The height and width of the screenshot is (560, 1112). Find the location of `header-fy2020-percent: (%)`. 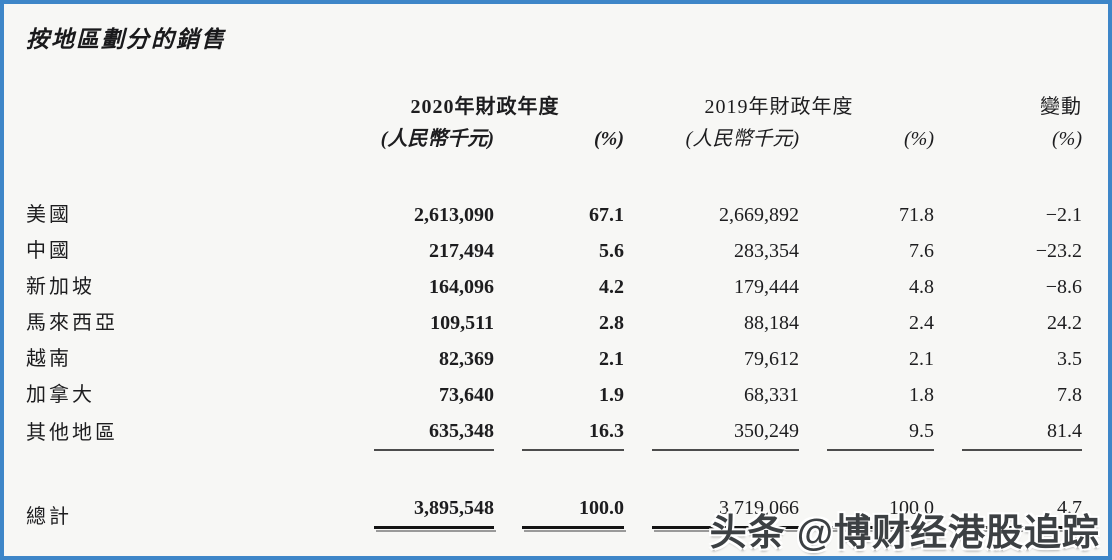

header-fy2020-percent: (%) is located at coordinates (609, 139).